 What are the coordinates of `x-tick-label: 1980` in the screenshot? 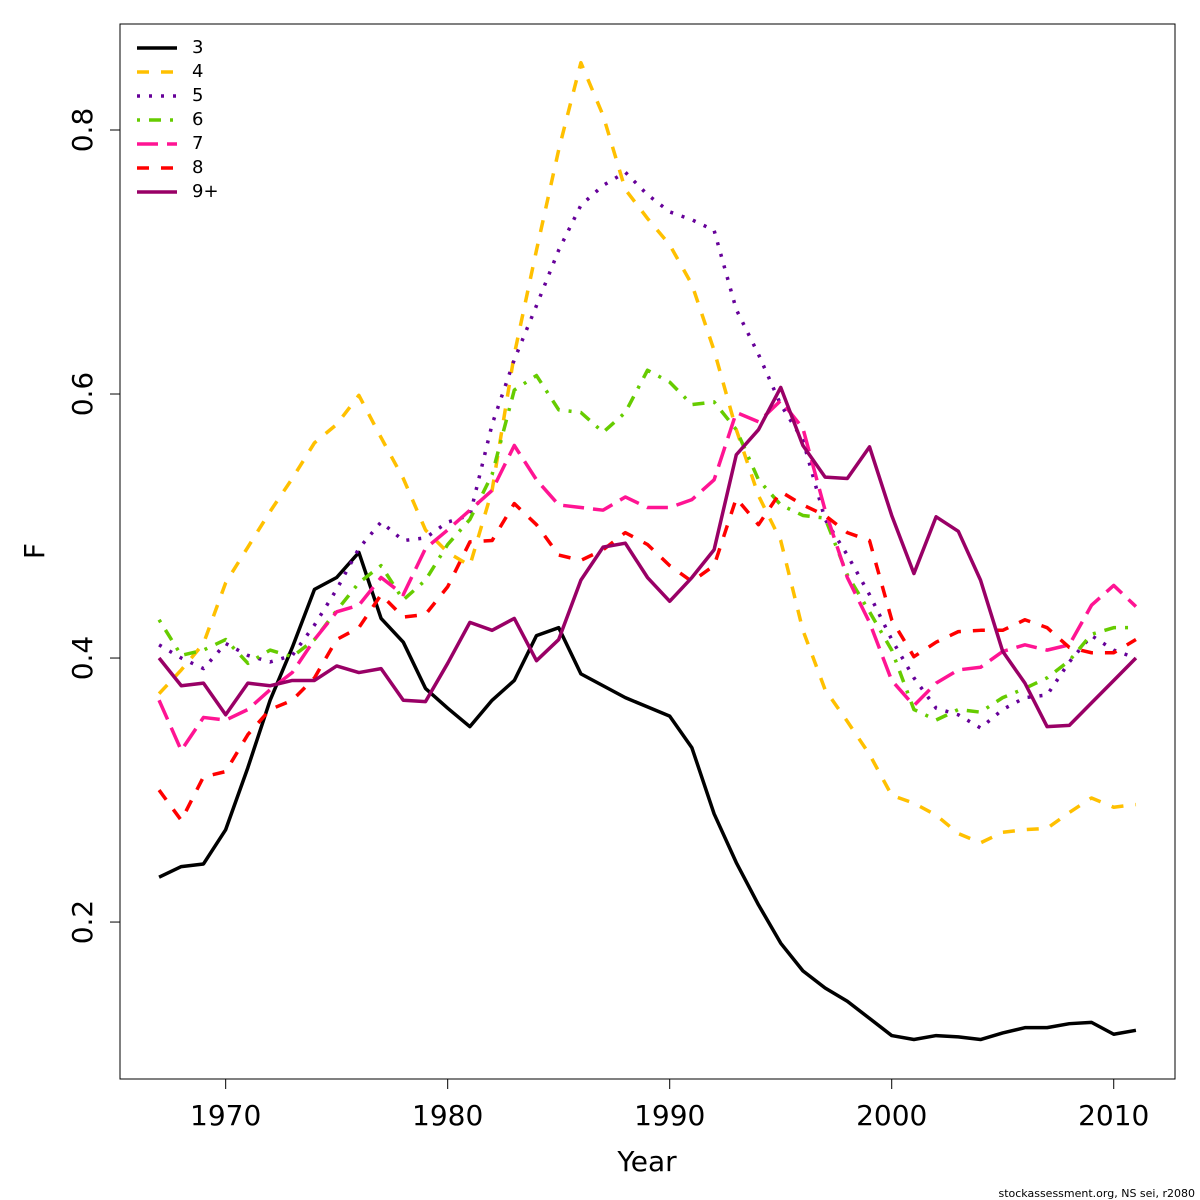 It's located at (447, 1115).